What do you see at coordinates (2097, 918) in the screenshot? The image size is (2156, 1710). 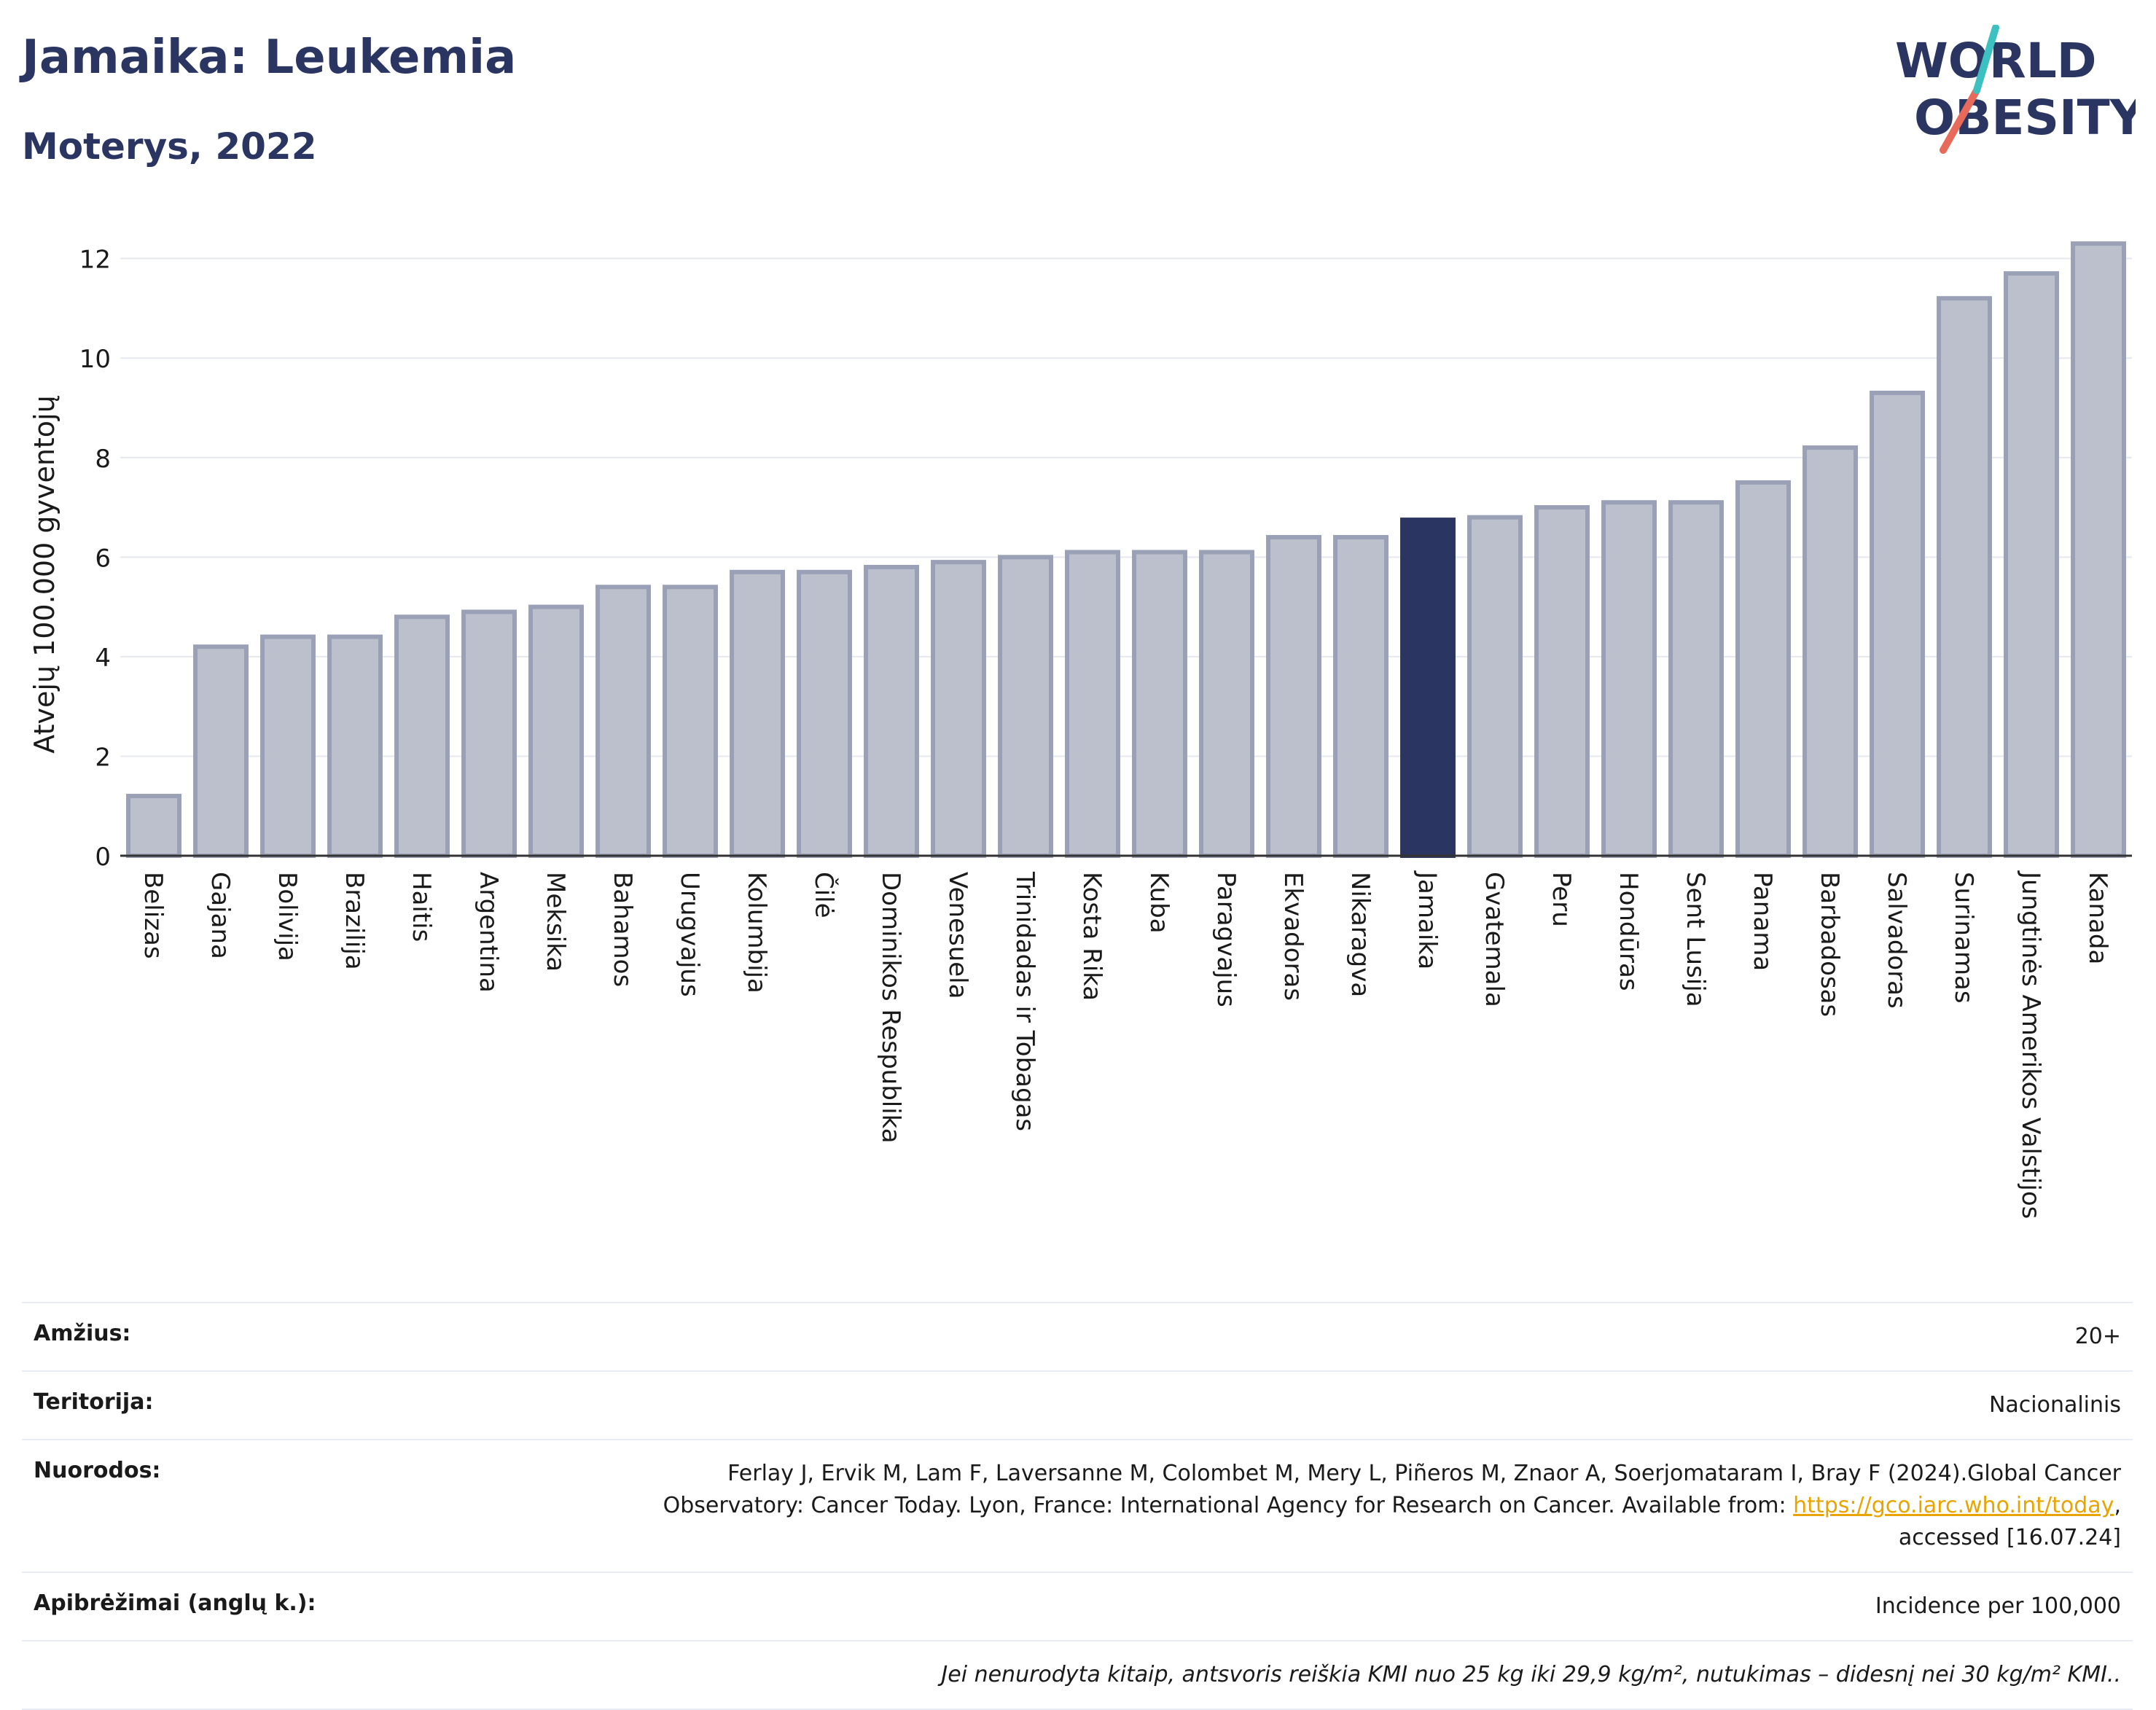 I see `x-tick-label: Kanada` at bounding box center [2097, 918].